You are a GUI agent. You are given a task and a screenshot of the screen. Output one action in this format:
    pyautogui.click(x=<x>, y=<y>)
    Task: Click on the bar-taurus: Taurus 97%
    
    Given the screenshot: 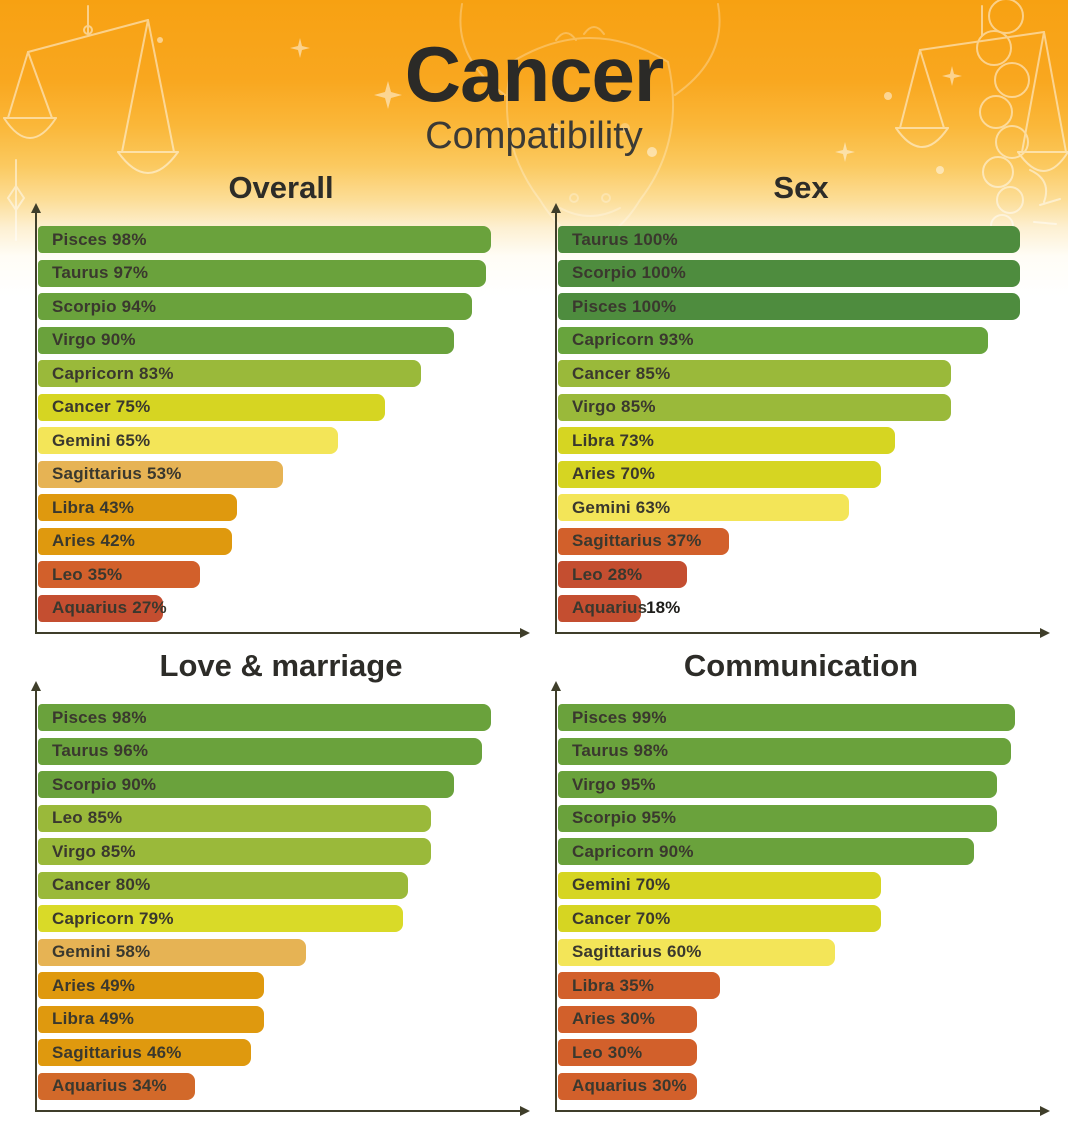 What is the action you would take?
    pyautogui.click(x=262, y=273)
    